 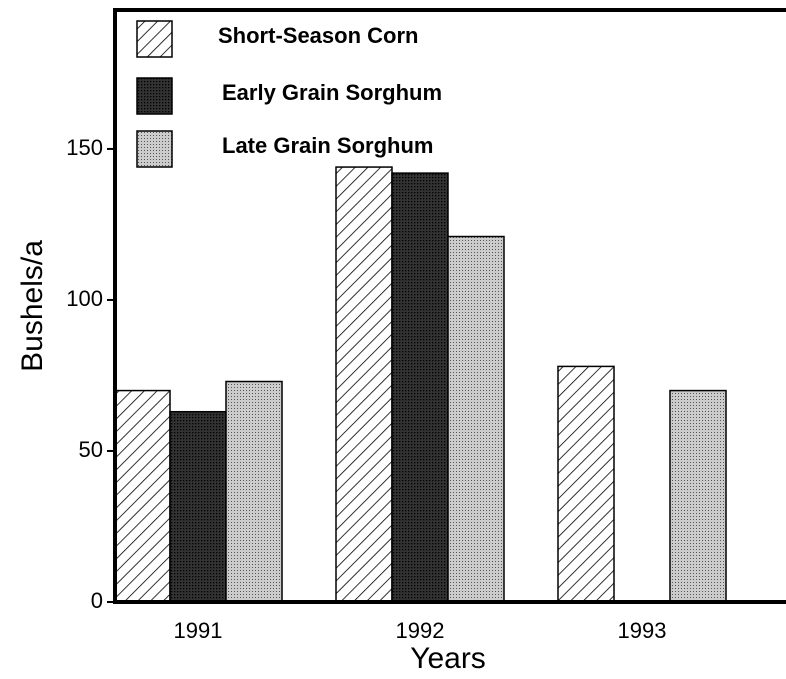 I want to click on x-tick-label: 1991, so click(x=198, y=630).